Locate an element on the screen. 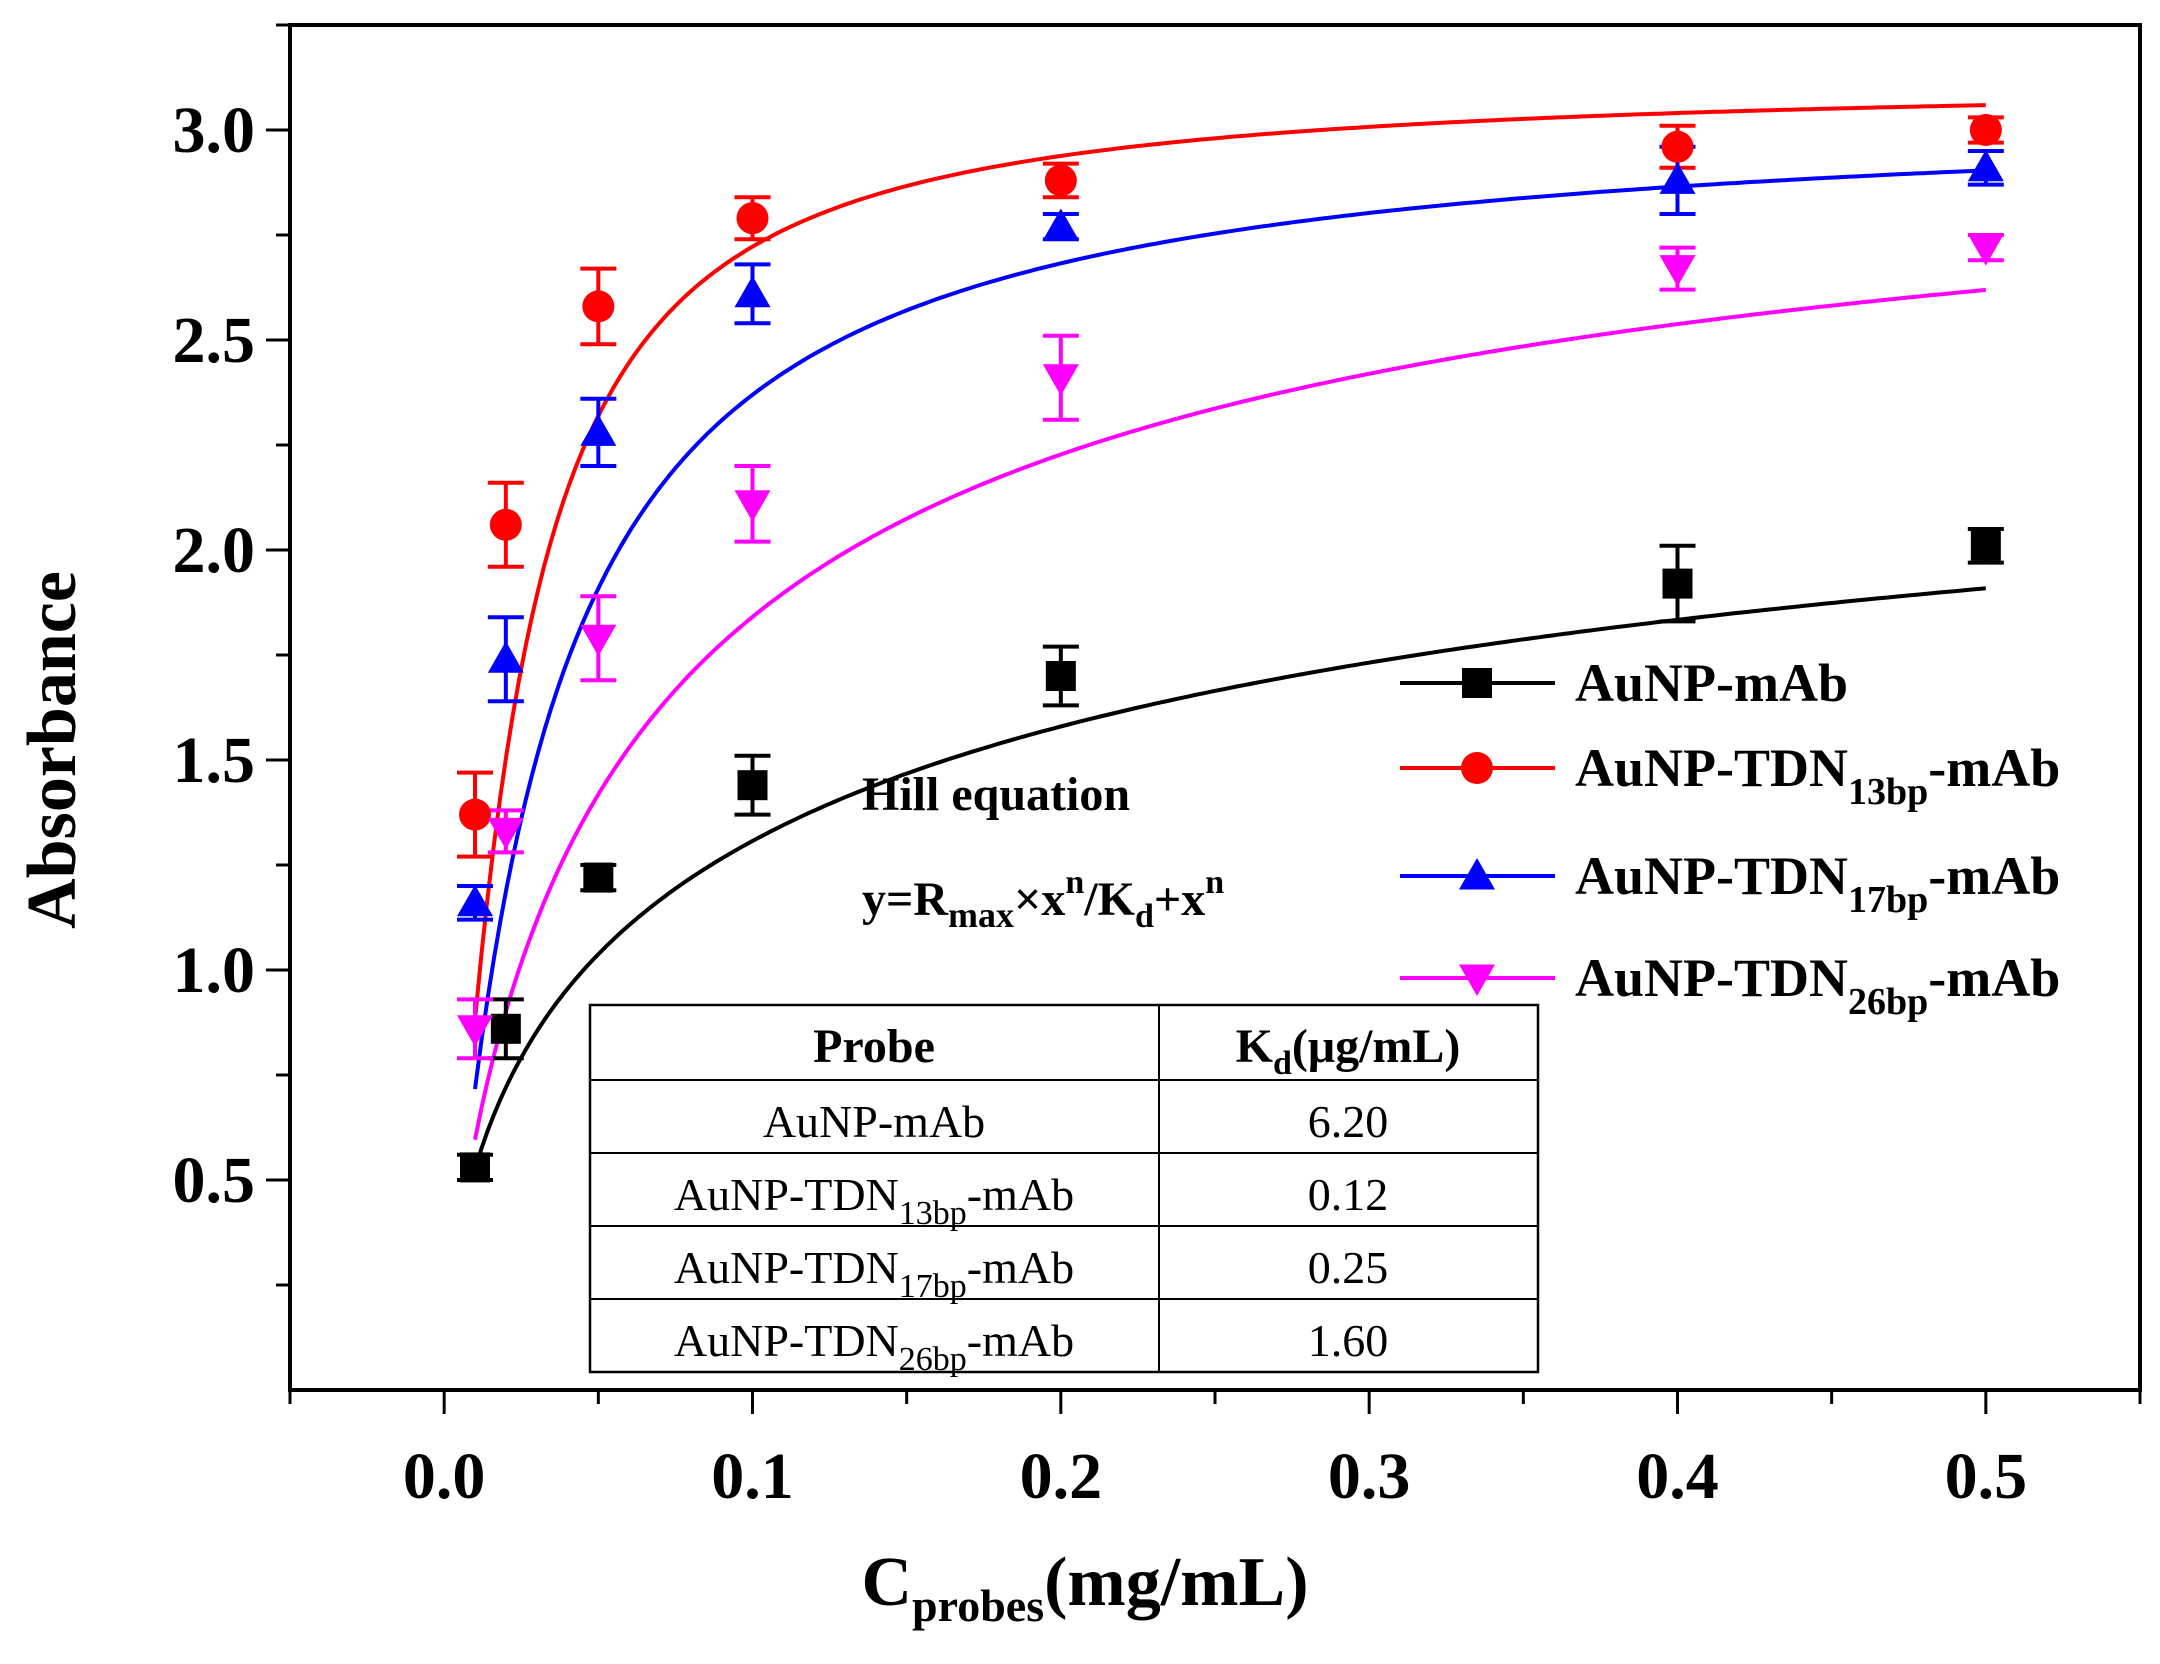 This screenshot has width=2160, height=1664. x-tick-label: 0.4 is located at coordinates (1677, 1476).